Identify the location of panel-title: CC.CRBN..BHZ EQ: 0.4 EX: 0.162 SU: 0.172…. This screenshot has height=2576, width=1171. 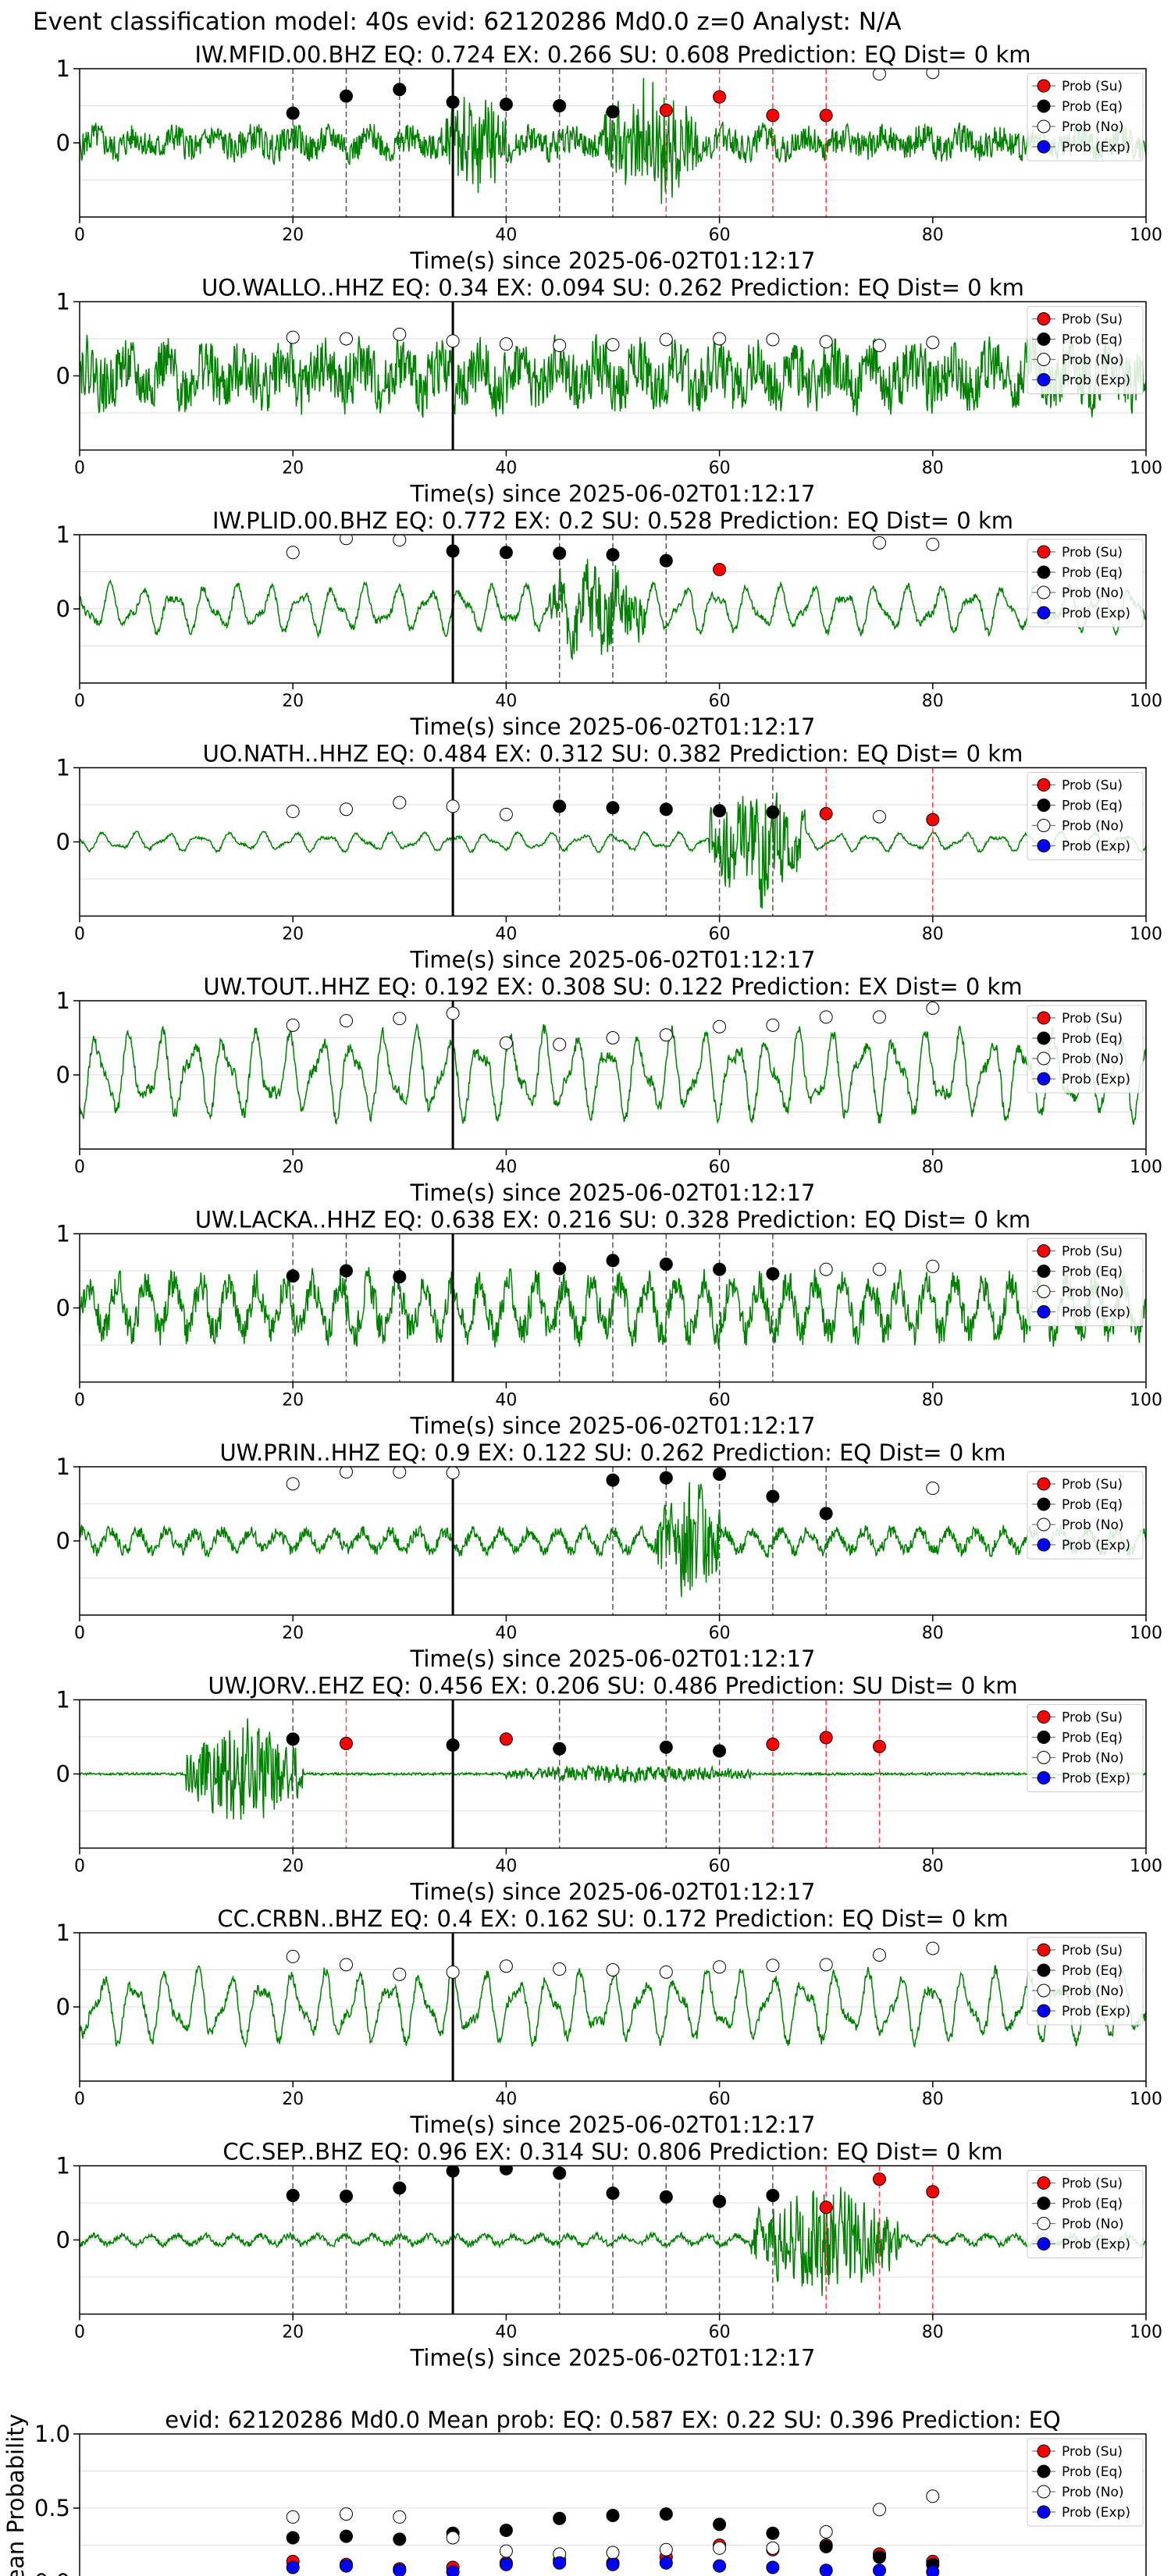
(612, 1918).